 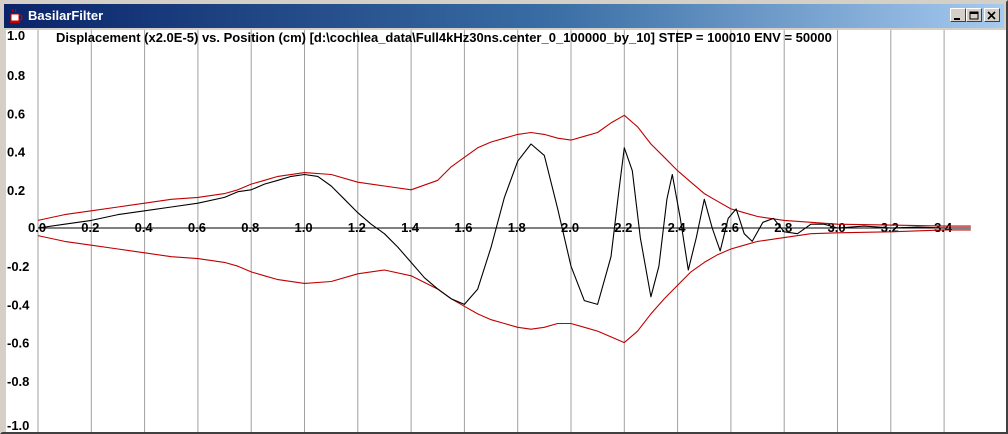 I want to click on y-tick-label: -0.4, so click(x=18, y=304).